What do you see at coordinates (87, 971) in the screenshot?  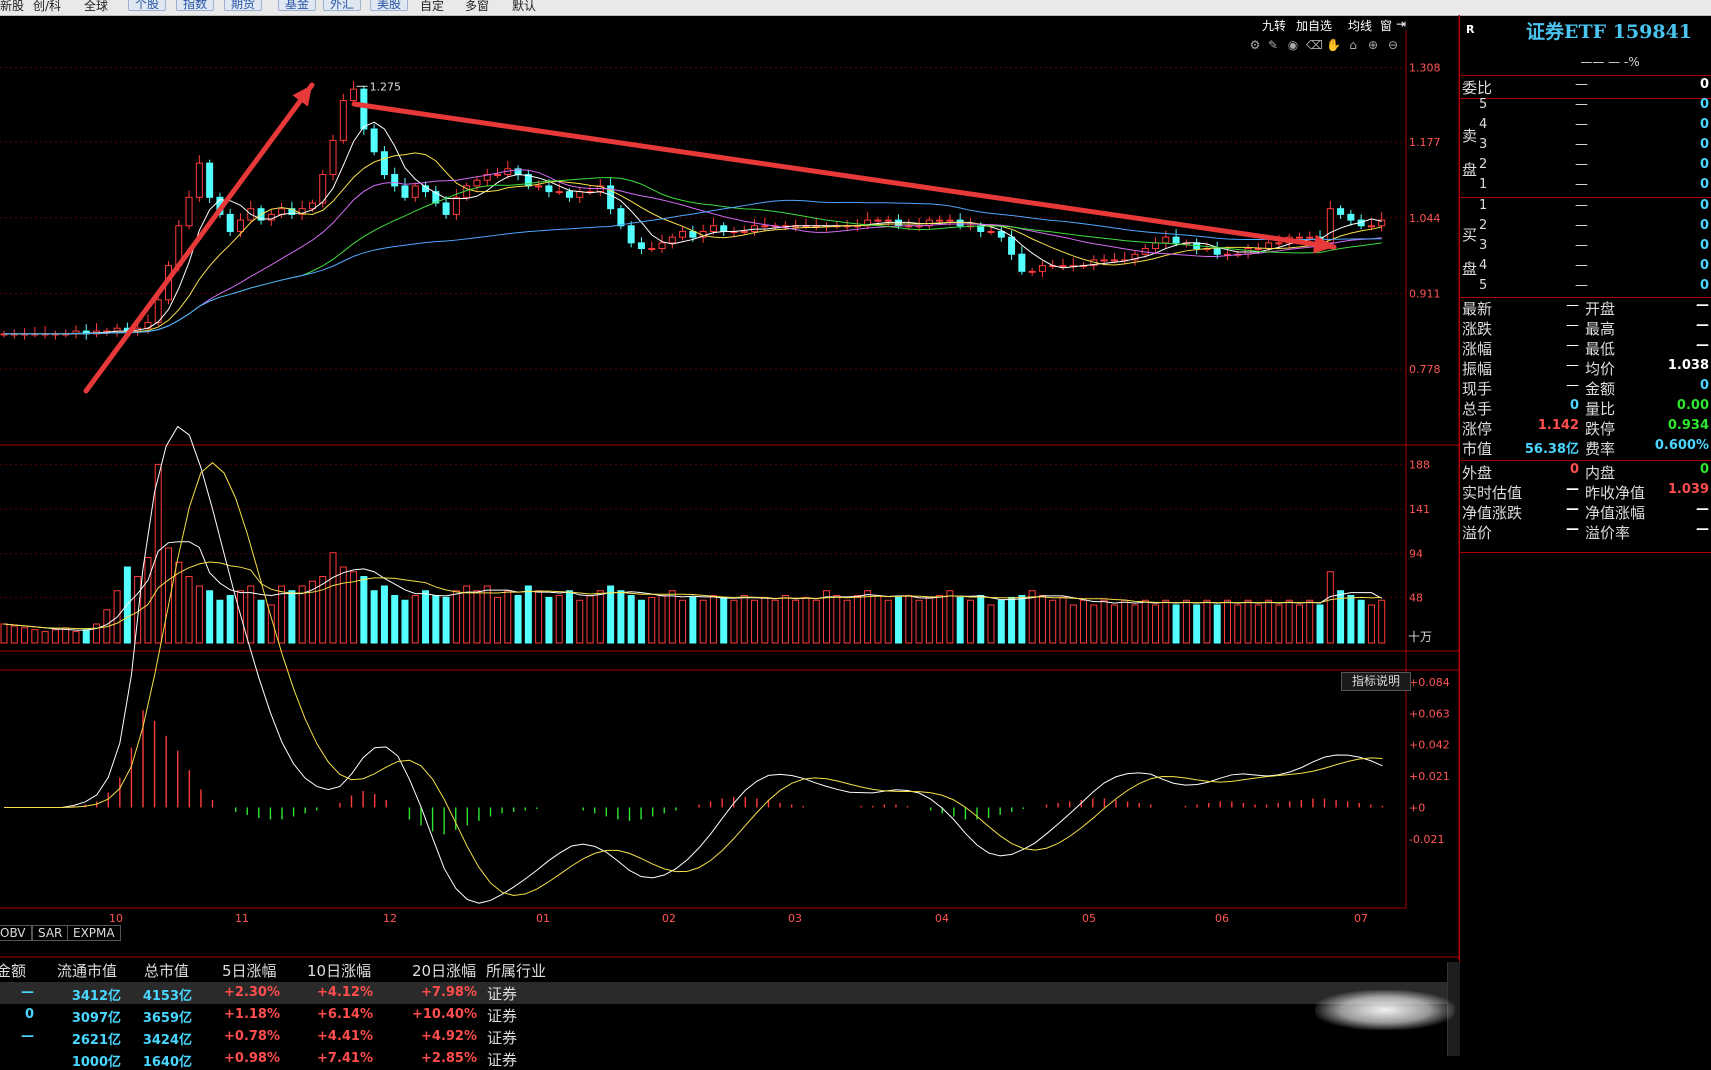 I see `col-float-cap: 流通市值` at bounding box center [87, 971].